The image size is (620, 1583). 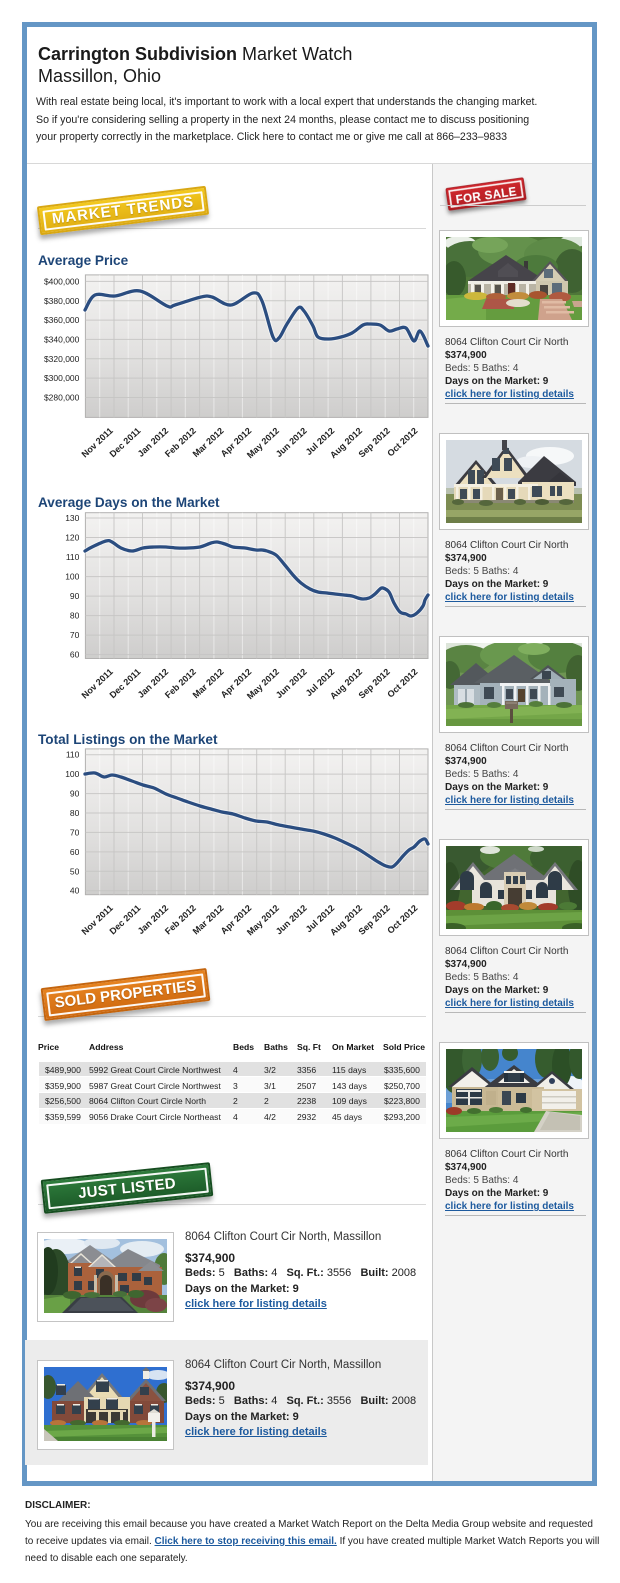 What do you see at coordinates (62, 339) in the screenshot?
I see `svg-text: $340,000` at bounding box center [62, 339].